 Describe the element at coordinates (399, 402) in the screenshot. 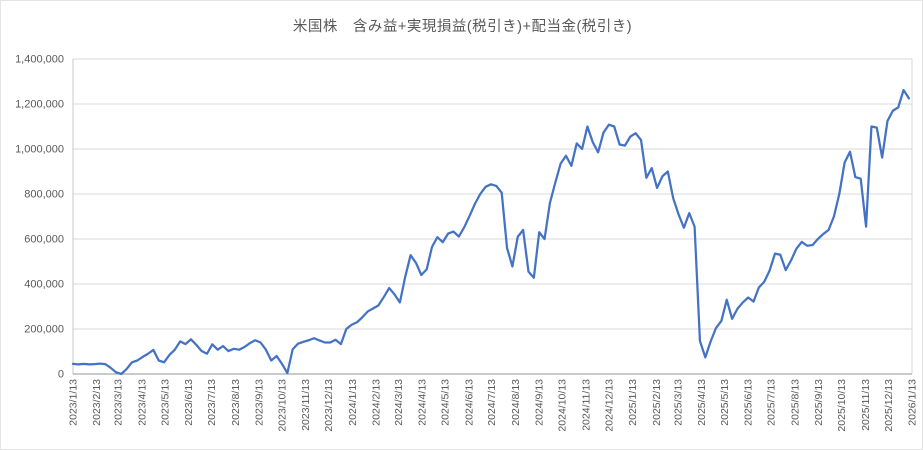

I see `x-tick-label: 2024/3/13` at that location.